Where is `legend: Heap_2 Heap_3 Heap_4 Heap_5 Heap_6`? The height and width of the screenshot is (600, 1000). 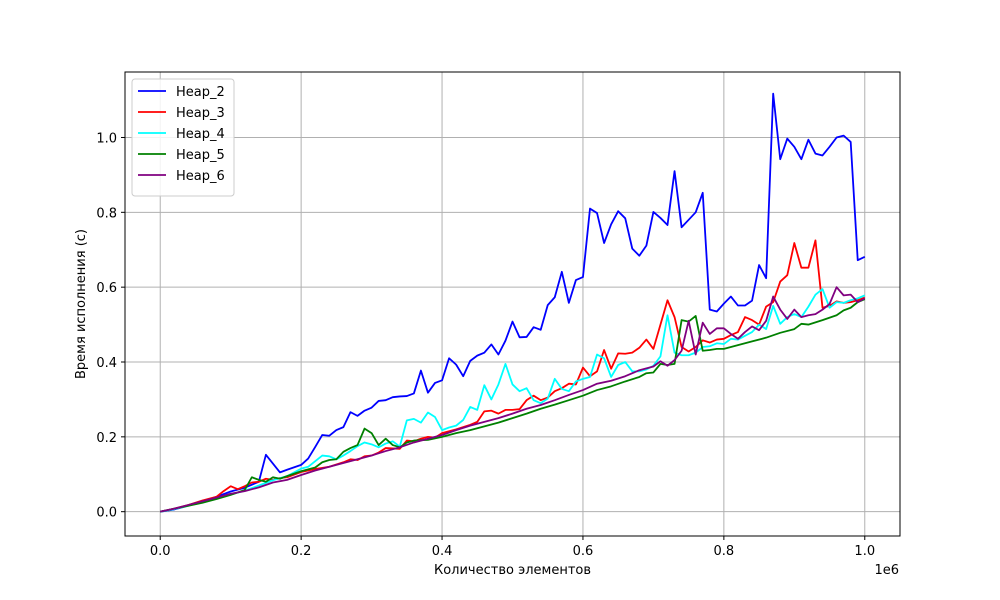 legend: Heap_2 Heap_3 Heap_4 Heap_5 Heap_6 is located at coordinates (183, 137).